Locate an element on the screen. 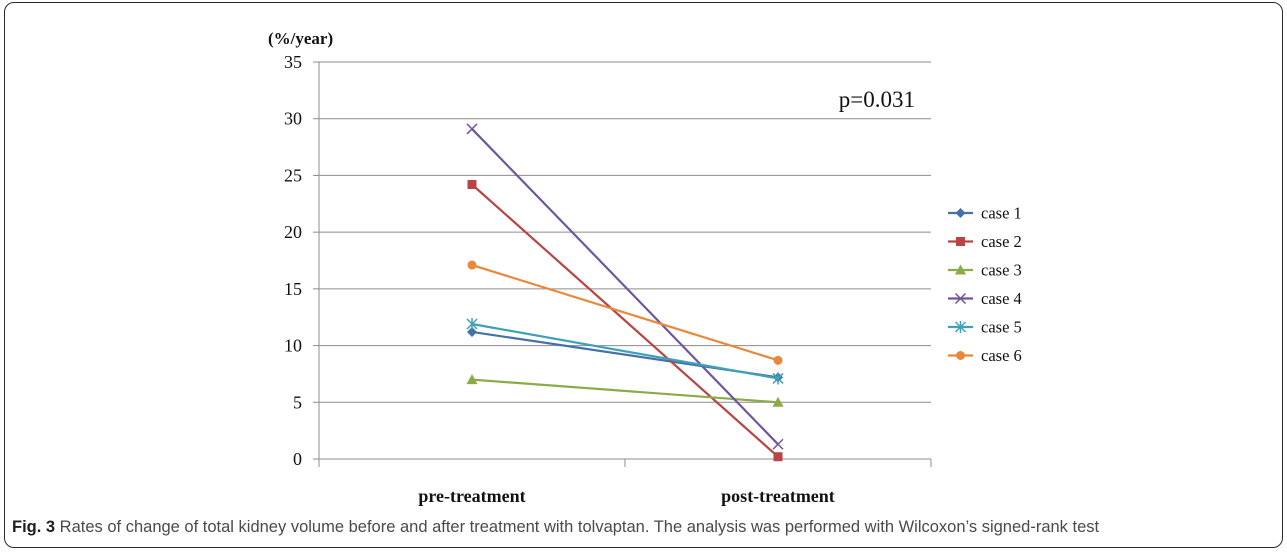 The image size is (1287, 552). legend-item: case 4 is located at coordinates (985, 298).